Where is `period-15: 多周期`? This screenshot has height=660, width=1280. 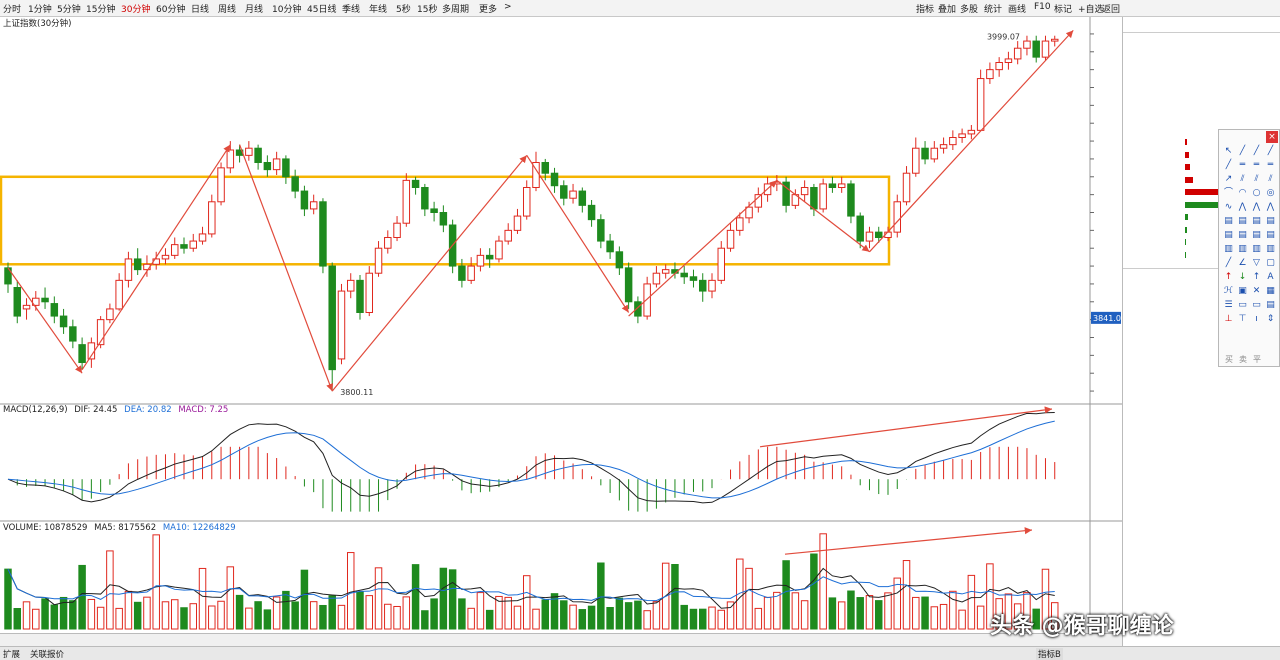
period-15: 多周期 is located at coordinates (456, 10).